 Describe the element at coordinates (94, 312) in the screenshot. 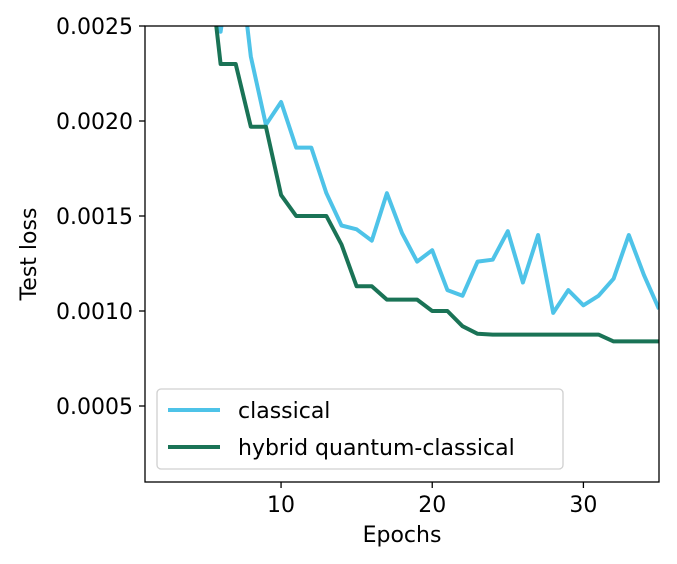

I see `y-tick-label: 0.0010` at that location.